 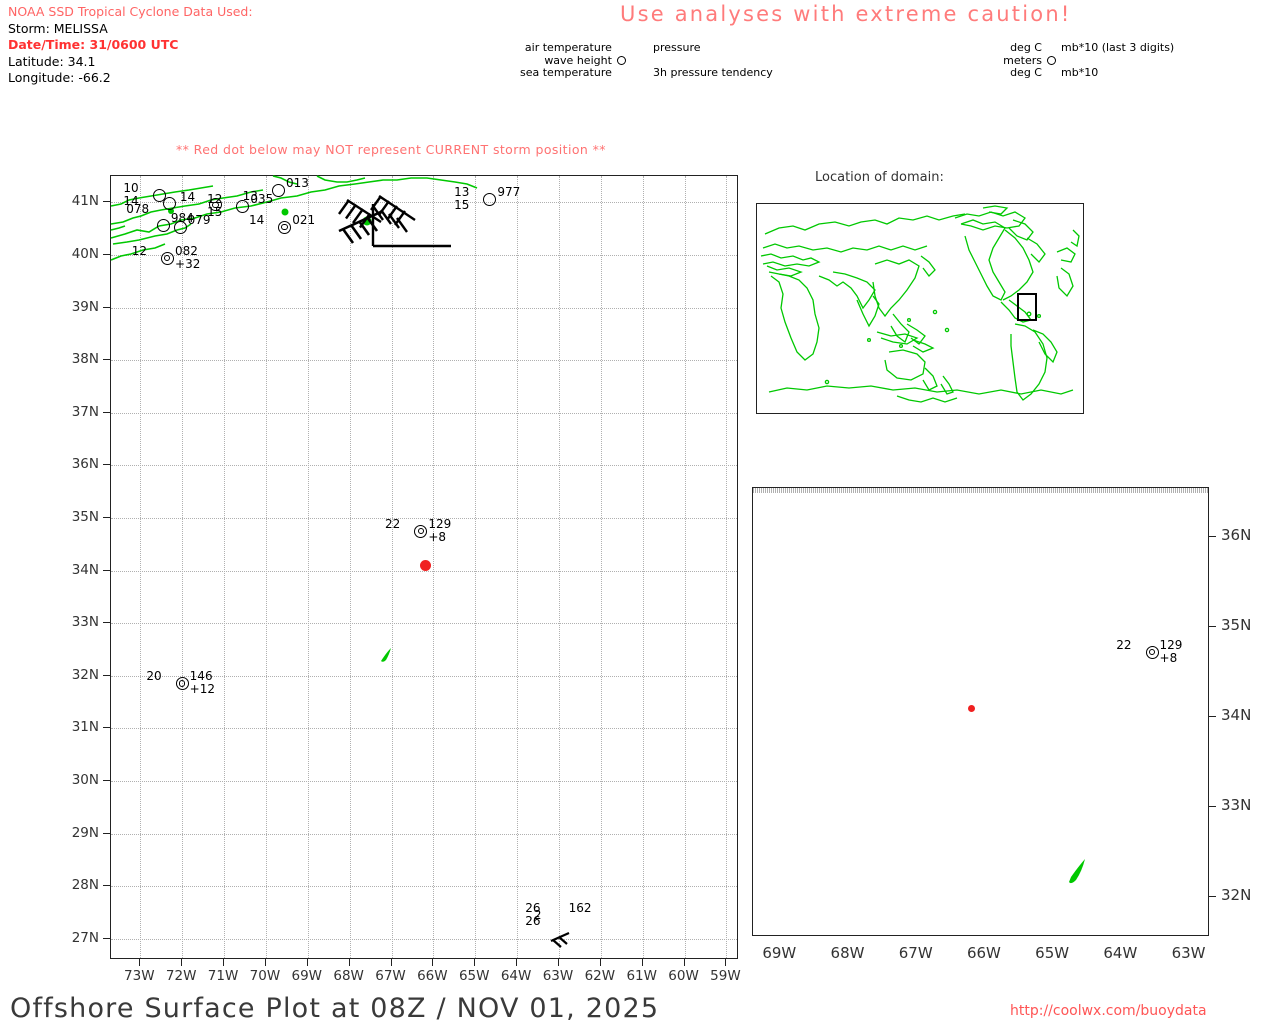 What do you see at coordinates (1027, 307) in the screenshot?
I see `domain-extent-box` at bounding box center [1027, 307].